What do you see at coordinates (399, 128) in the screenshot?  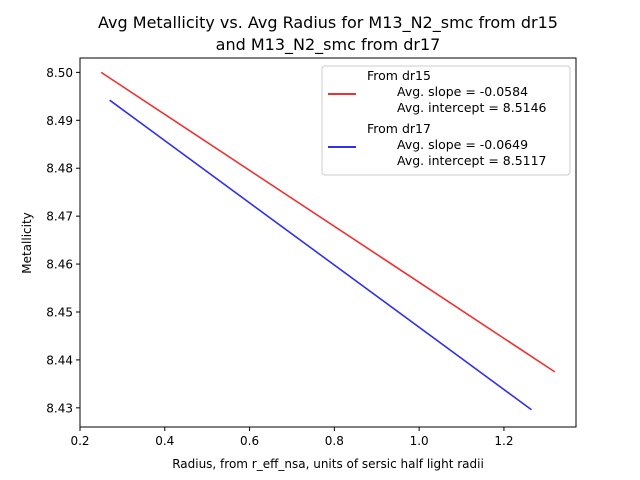 I see `legend-entry-dr17-name: From dr17` at bounding box center [399, 128].